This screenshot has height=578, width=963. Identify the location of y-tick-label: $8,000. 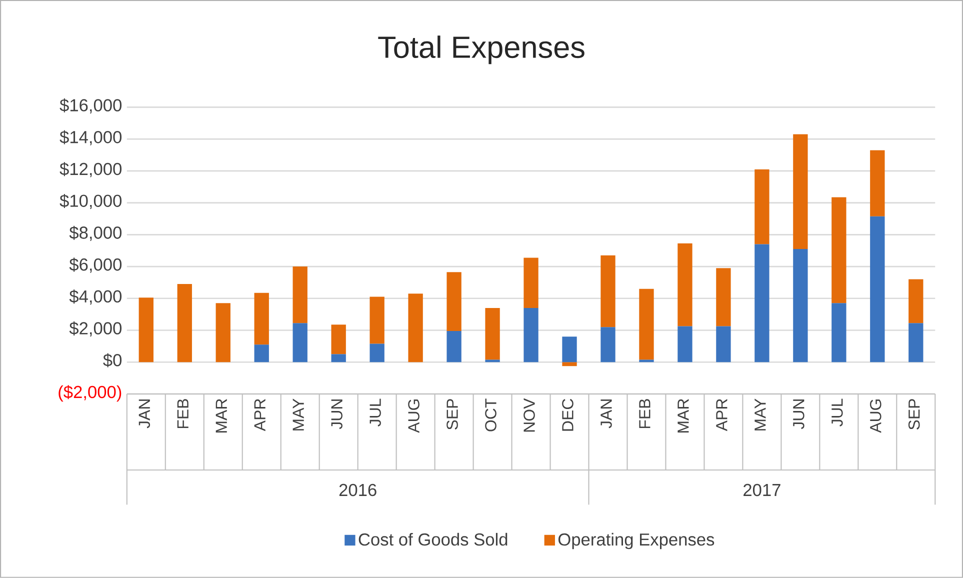
(95, 233).